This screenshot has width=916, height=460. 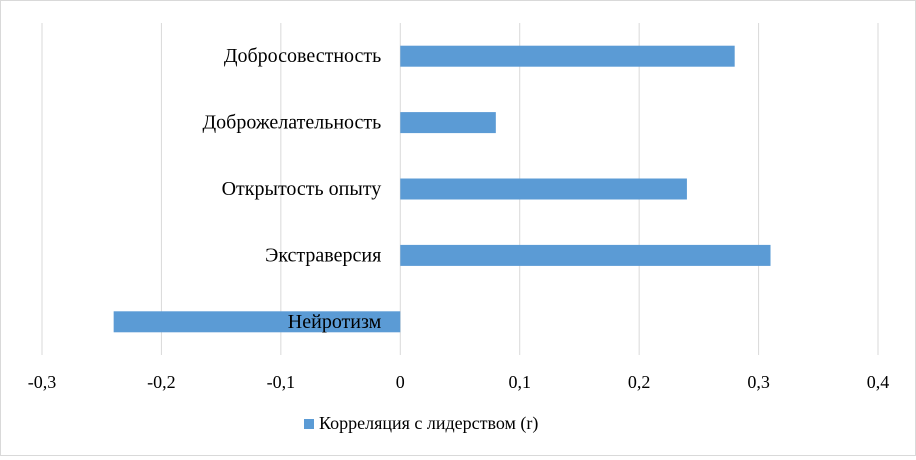 I want to click on x-tick-label: -0,1, so click(x=281, y=382).